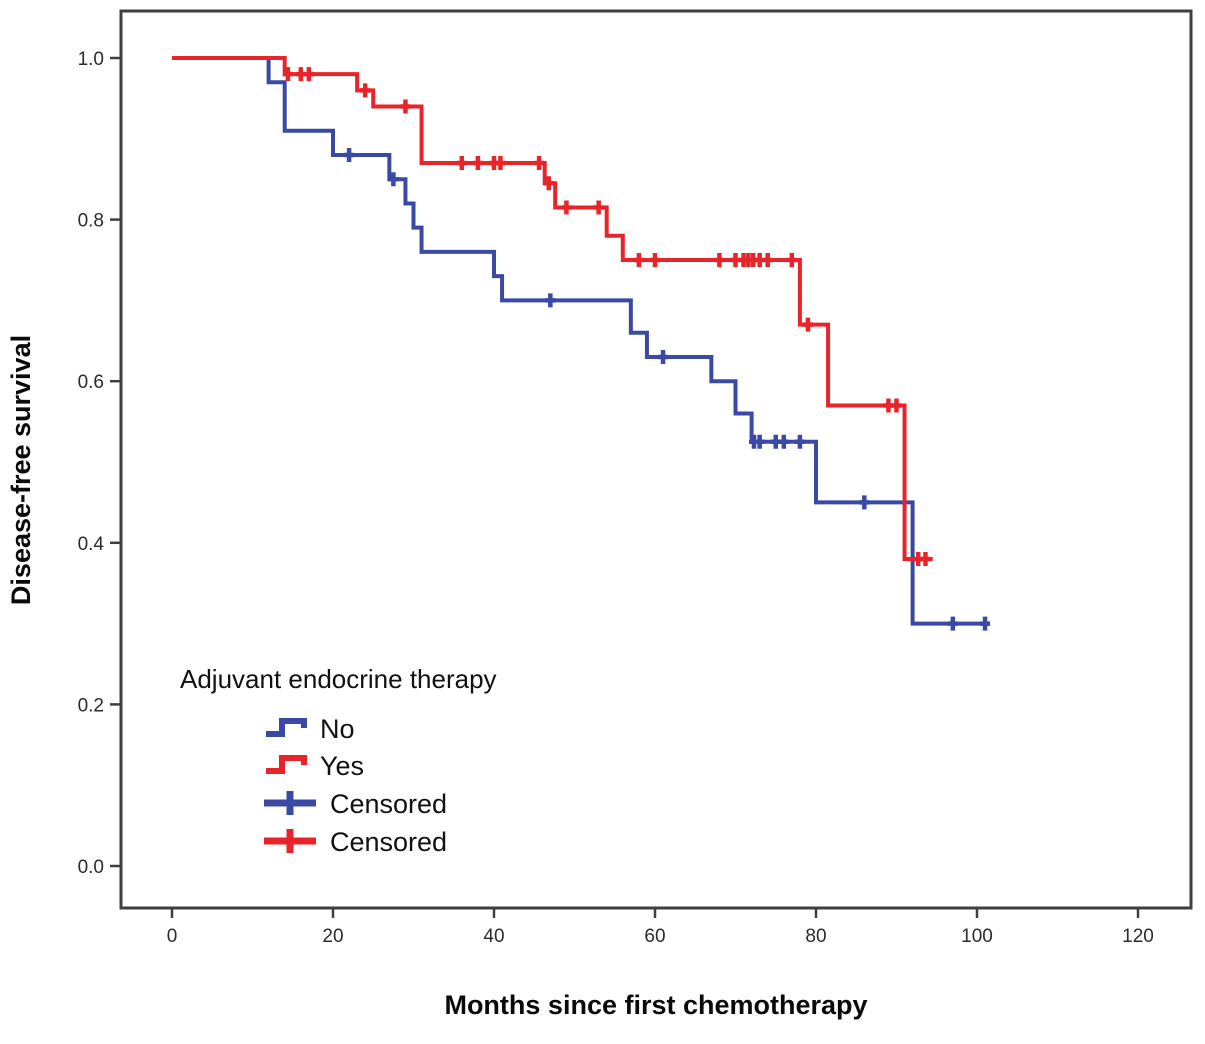  I want to click on legend-label-no: No, so click(337, 729).